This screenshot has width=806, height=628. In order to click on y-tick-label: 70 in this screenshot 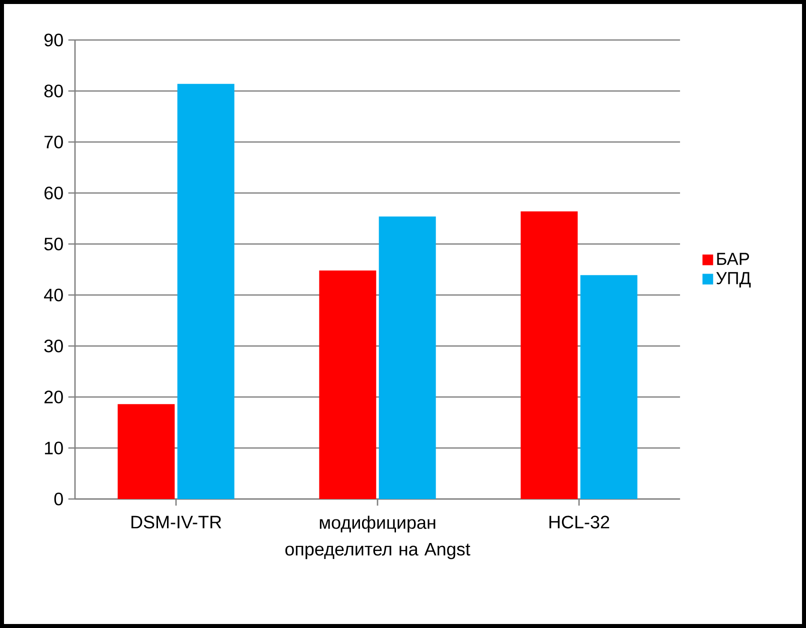, I will do `click(53, 142)`.